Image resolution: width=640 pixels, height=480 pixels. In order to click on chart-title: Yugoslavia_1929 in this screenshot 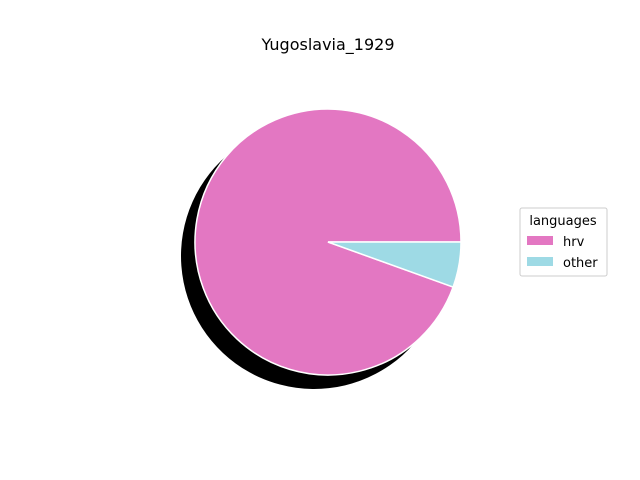, I will do `click(327, 45)`.